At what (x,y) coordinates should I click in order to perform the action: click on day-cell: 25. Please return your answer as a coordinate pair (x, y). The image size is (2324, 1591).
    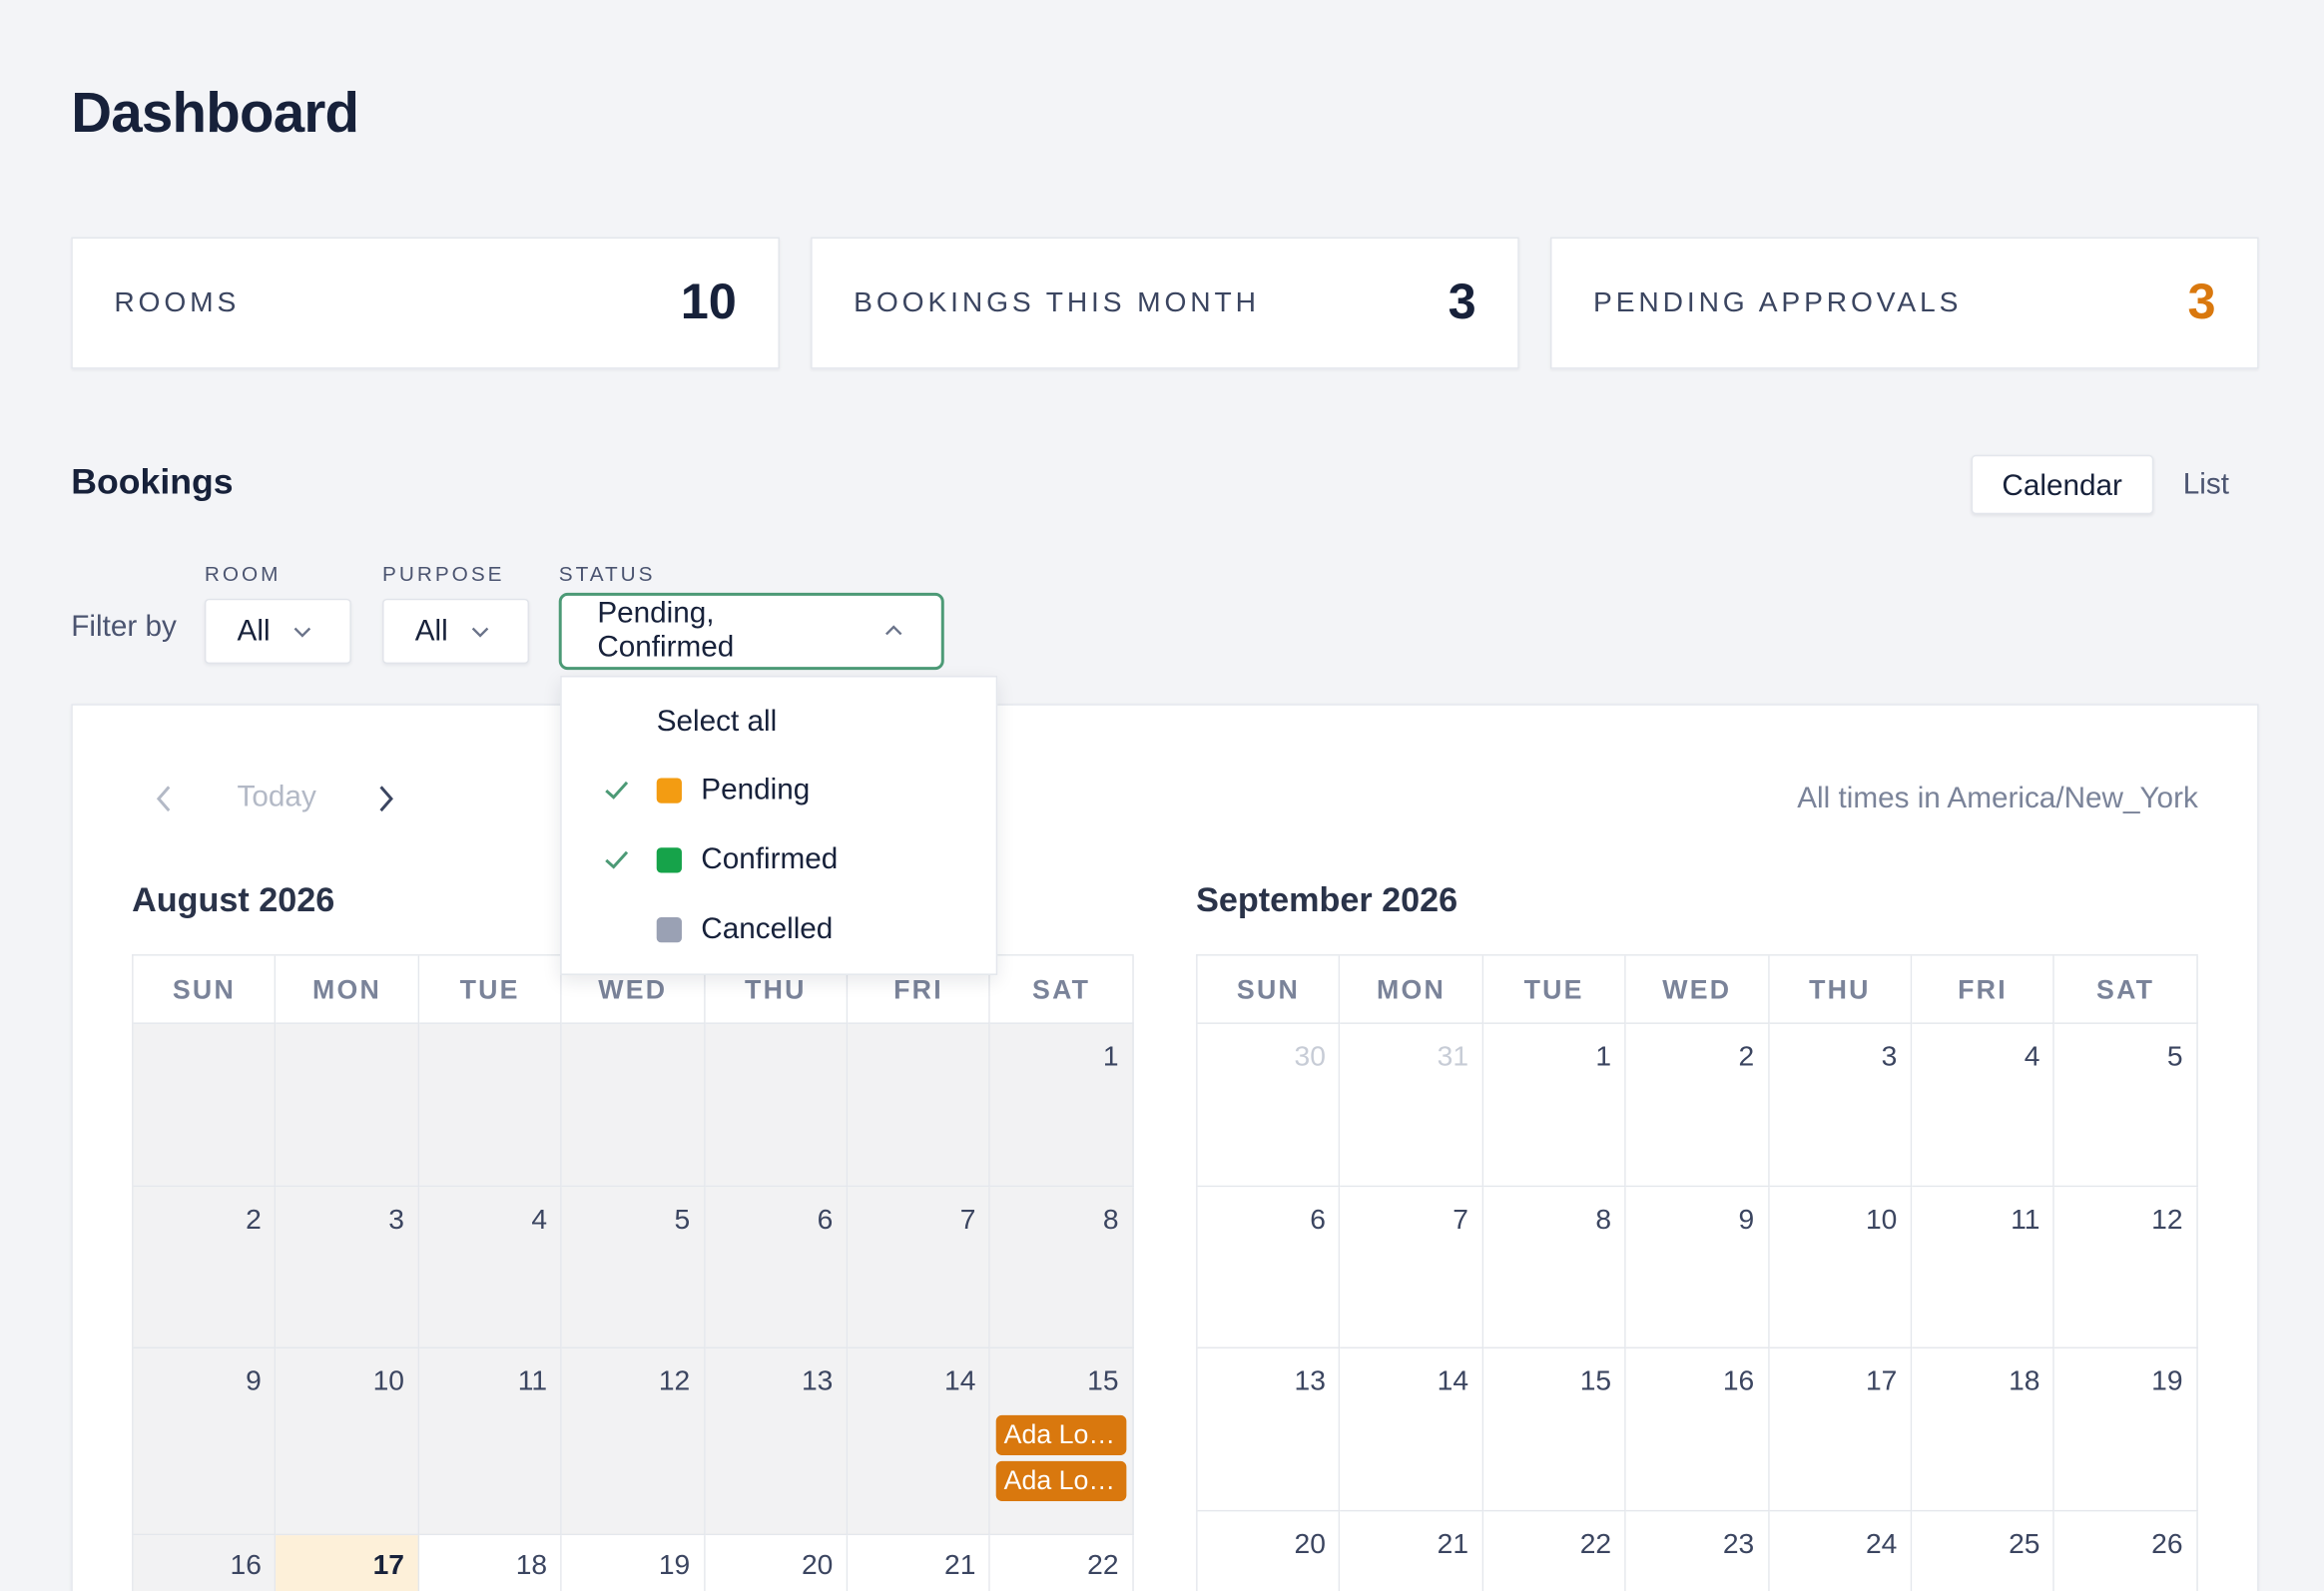
    Looking at the image, I should click on (1983, 1551).